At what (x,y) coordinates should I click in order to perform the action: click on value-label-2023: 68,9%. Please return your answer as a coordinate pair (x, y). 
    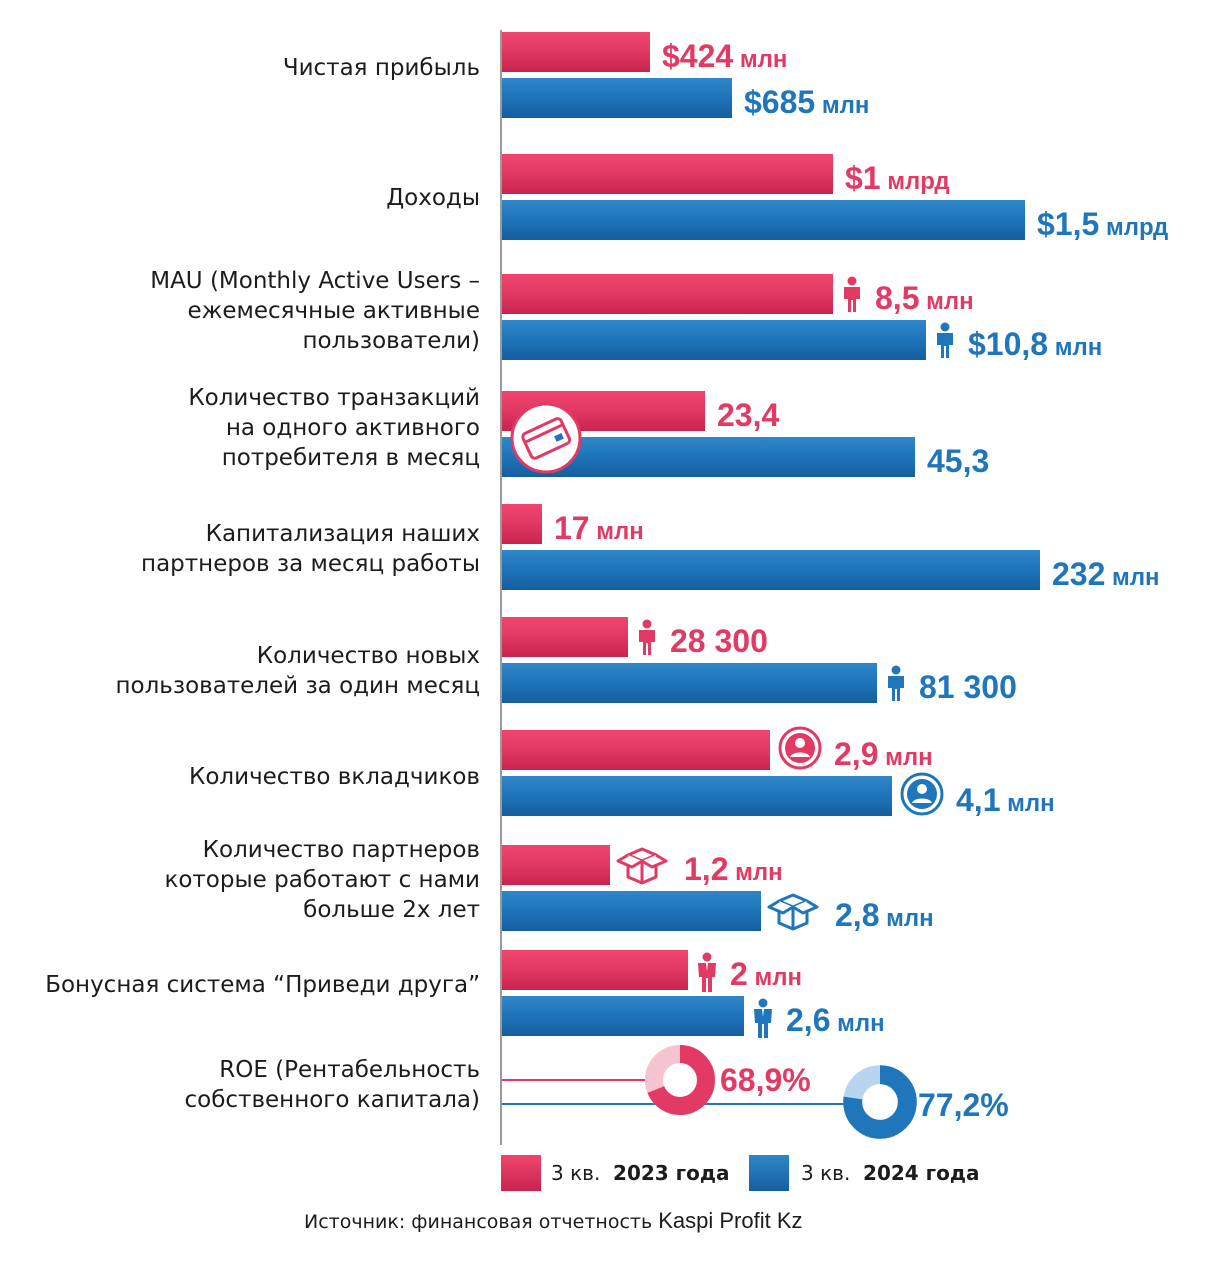
    Looking at the image, I should click on (765, 1080).